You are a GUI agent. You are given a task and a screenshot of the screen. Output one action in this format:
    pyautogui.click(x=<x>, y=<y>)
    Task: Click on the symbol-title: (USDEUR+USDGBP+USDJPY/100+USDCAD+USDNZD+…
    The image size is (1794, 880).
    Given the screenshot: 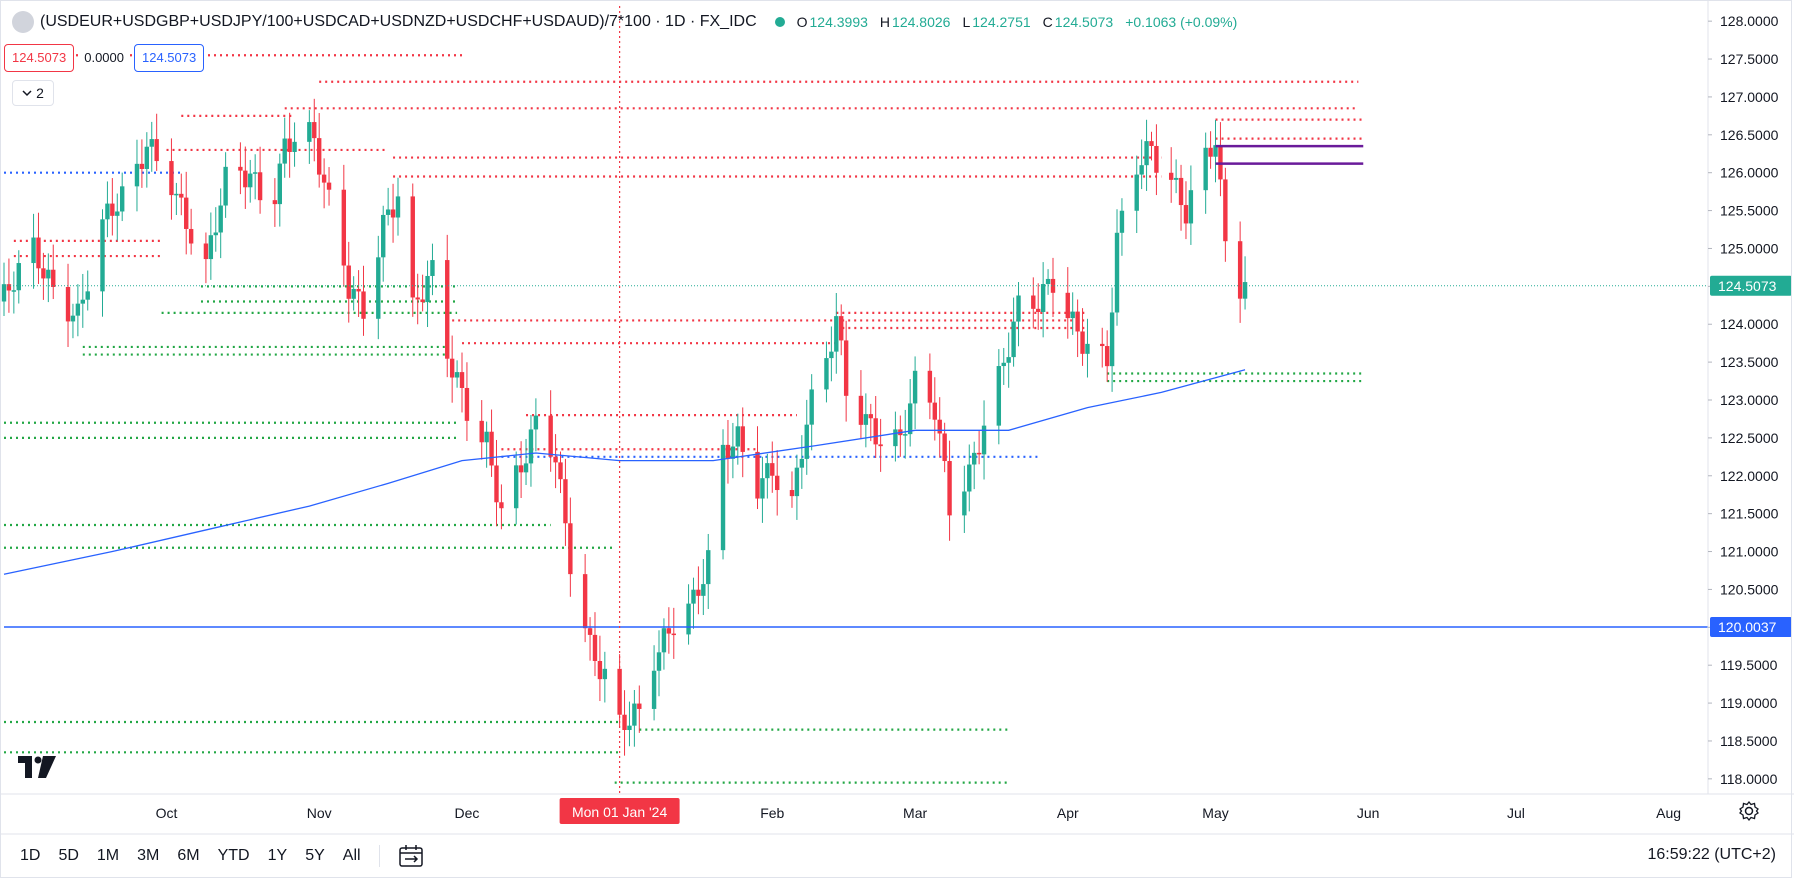 What is the action you would take?
    pyautogui.click(x=398, y=21)
    